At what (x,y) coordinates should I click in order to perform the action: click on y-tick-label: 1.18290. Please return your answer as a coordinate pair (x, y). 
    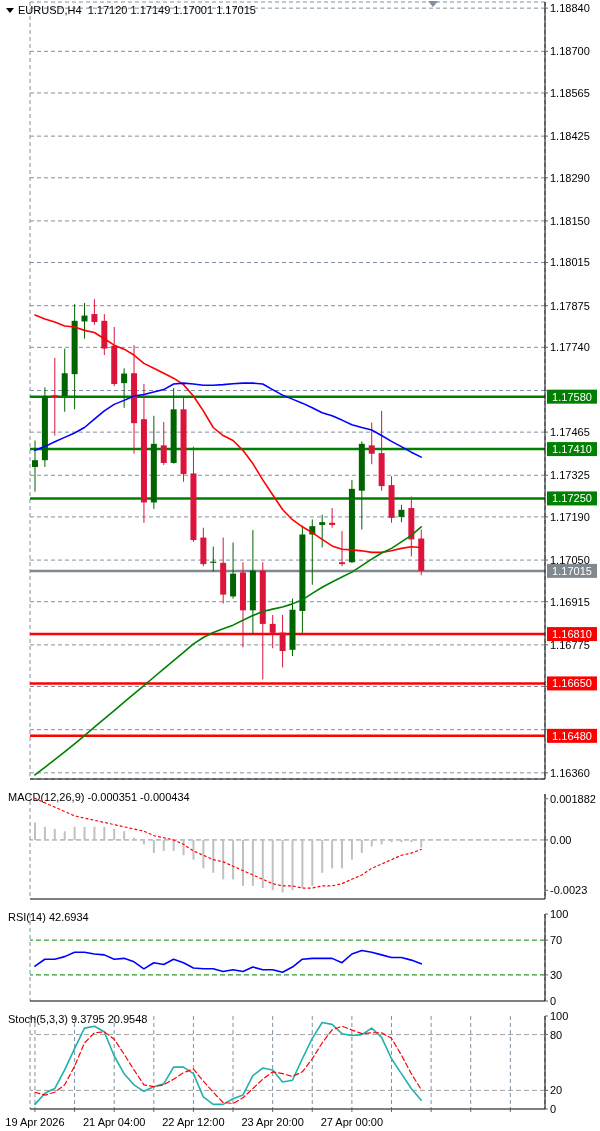
    Looking at the image, I should click on (570, 177).